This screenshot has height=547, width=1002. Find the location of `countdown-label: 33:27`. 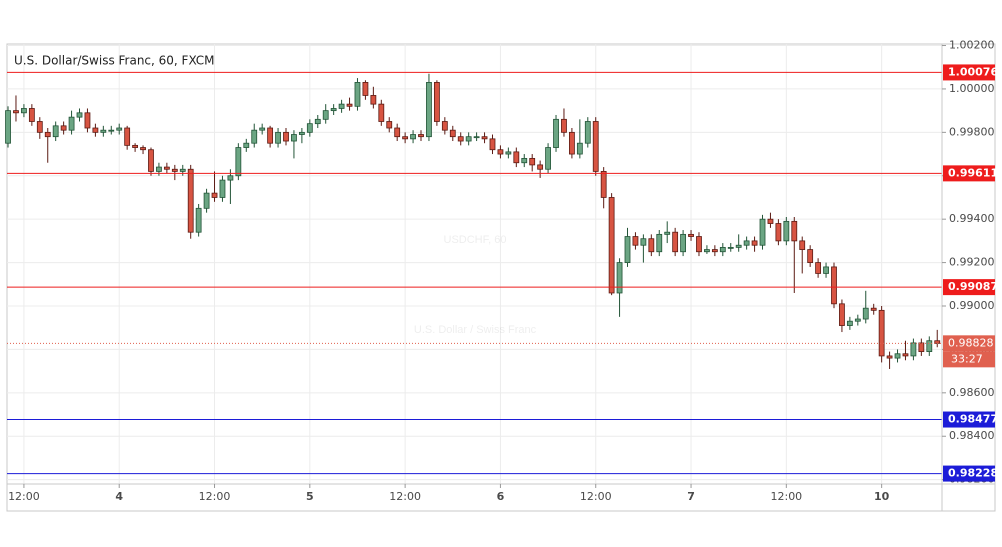

countdown-label: 33:27 is located at coordinates (967, 358).